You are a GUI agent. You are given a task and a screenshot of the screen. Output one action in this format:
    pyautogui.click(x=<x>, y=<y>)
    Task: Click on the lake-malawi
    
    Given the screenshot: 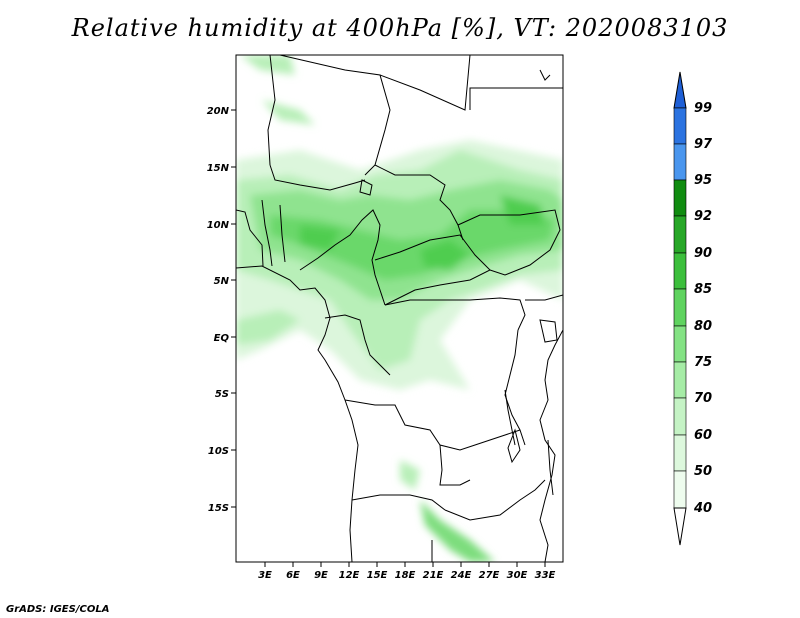 What is the action you would take?
    pyautogui.click(x=550, y=467)
    